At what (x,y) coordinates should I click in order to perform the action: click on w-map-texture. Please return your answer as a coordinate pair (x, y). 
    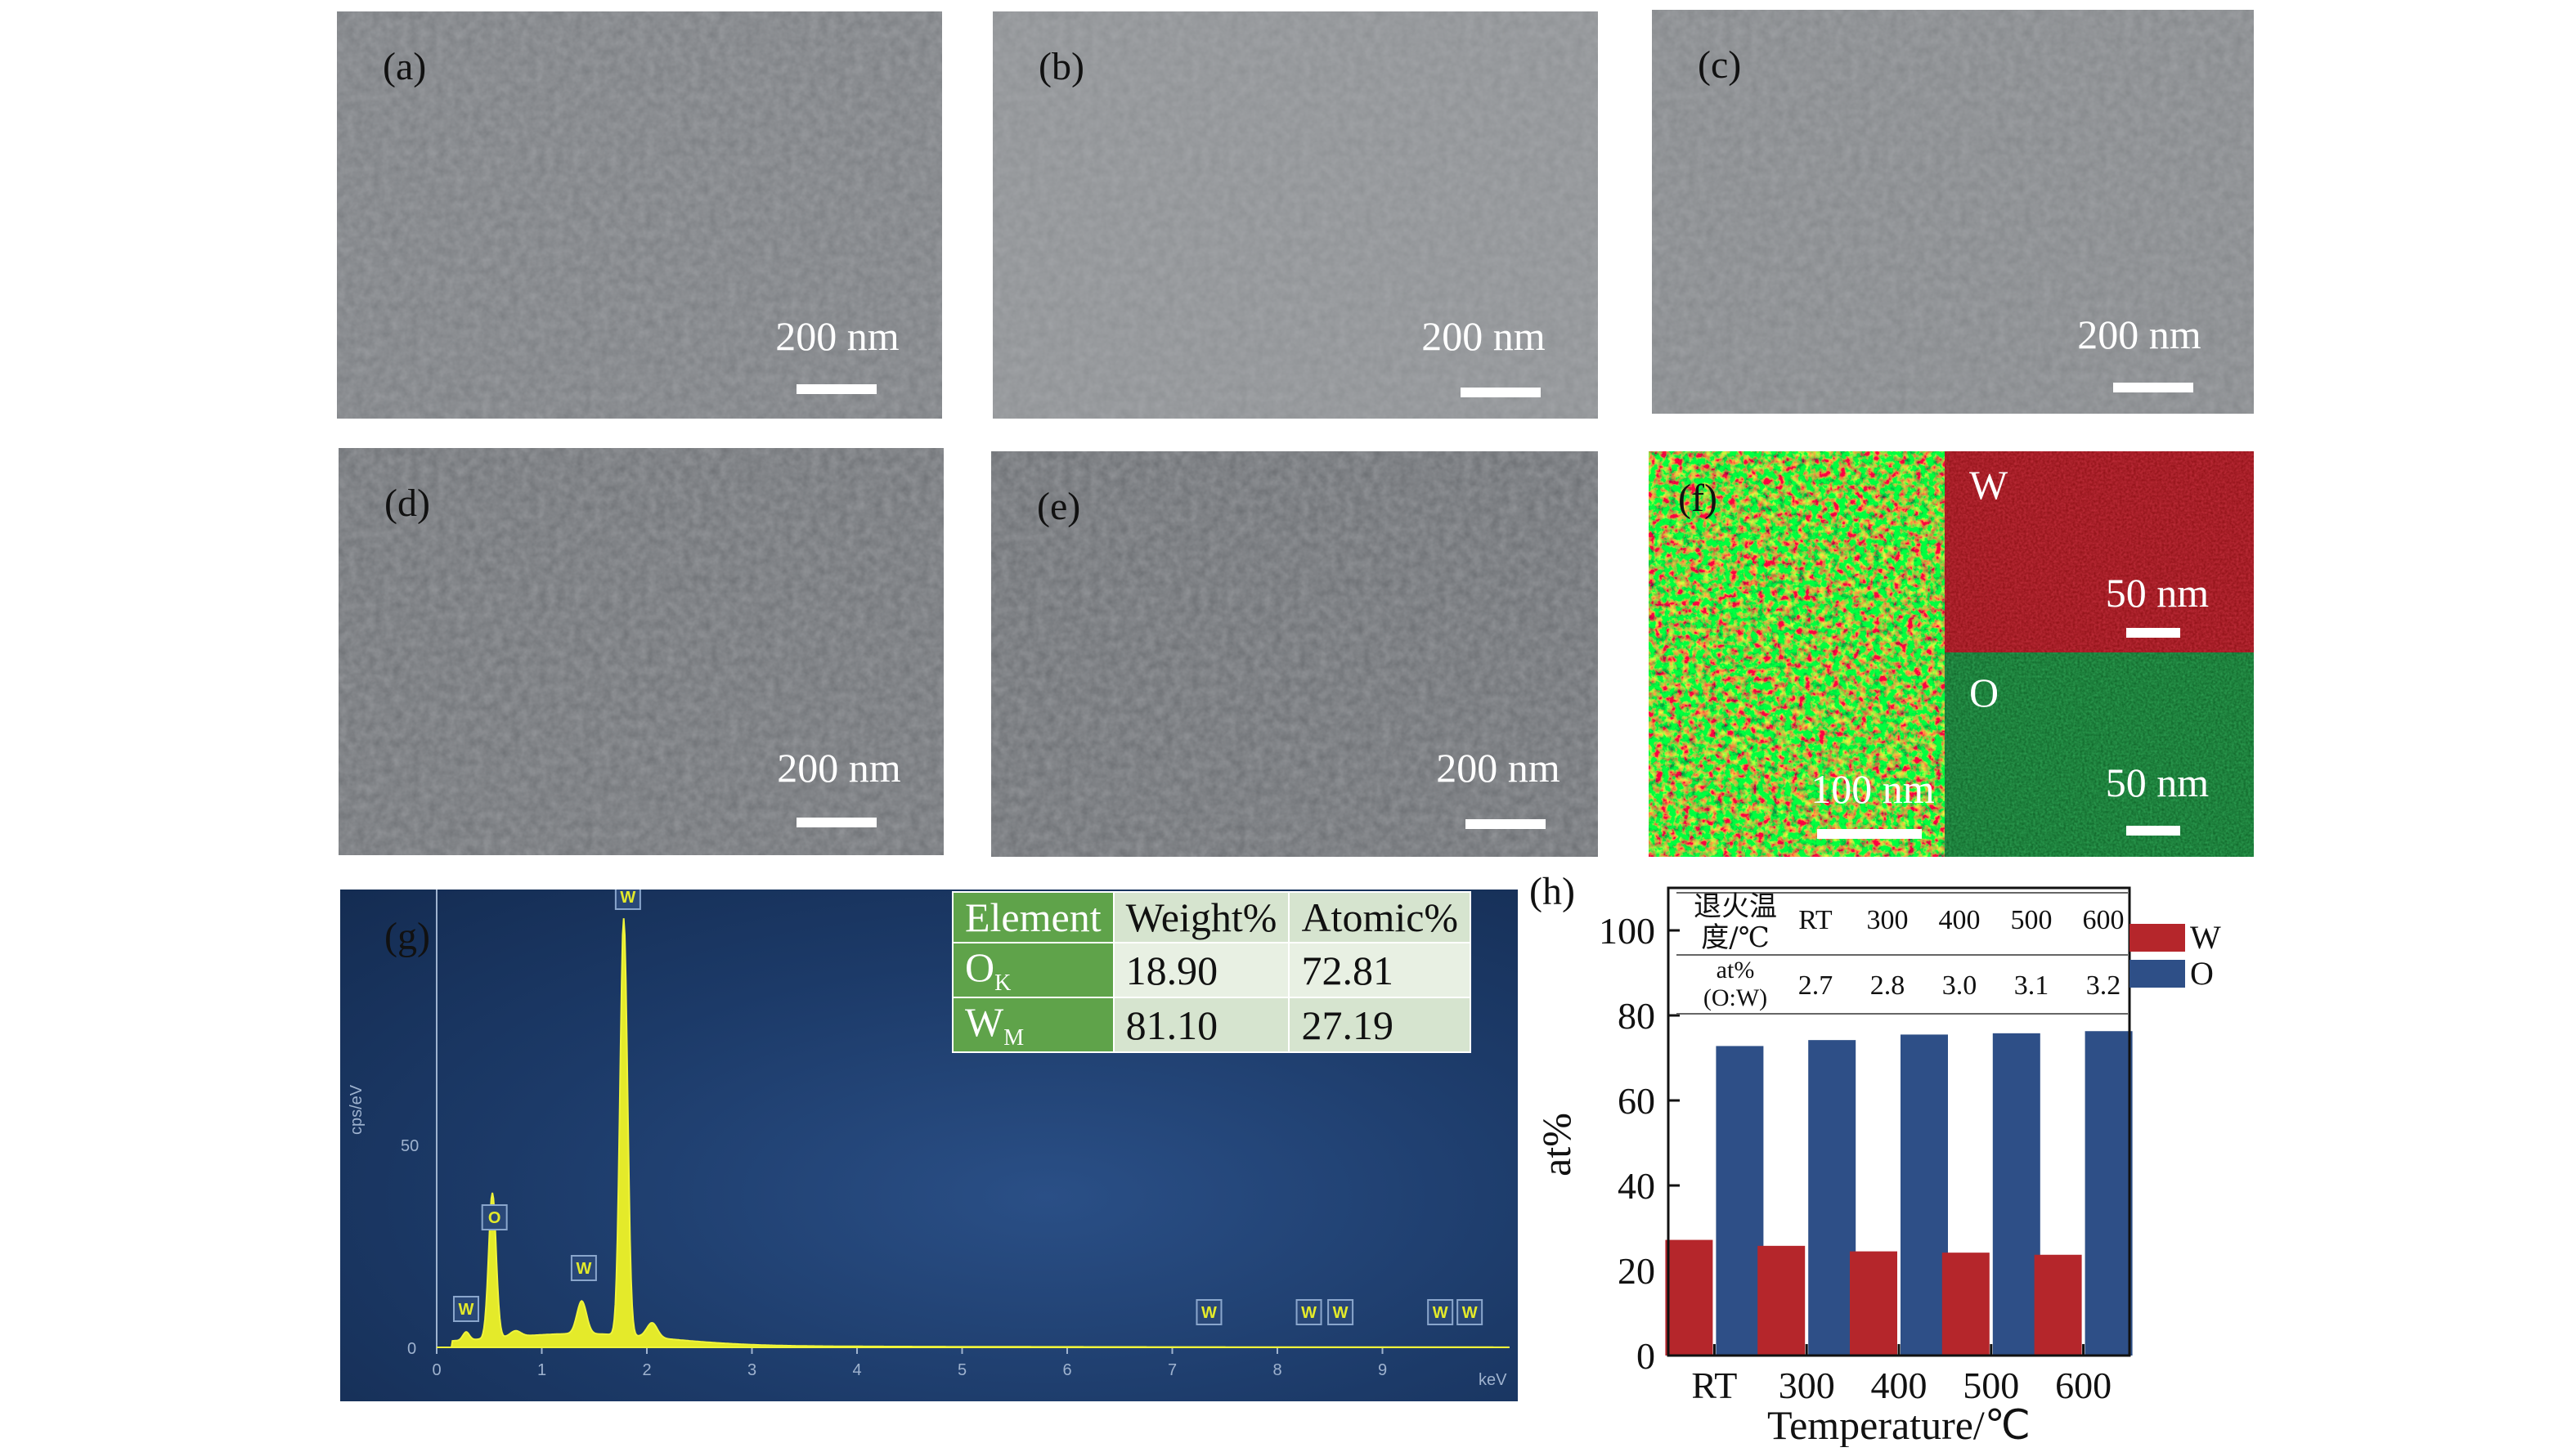
    Looking at the image, I should click on (2099, 551).